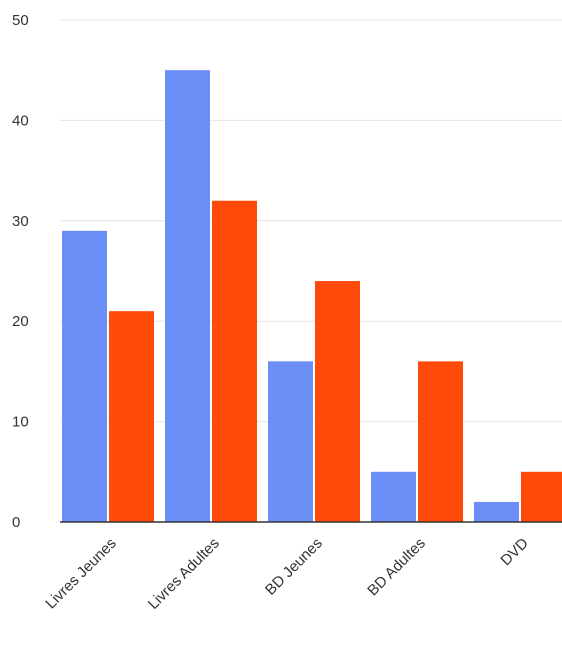  What do you see at coordinates (396, 567) in the screenshot?
I see `x-category-label: BD Adultes` at bounding box center [396, 567].